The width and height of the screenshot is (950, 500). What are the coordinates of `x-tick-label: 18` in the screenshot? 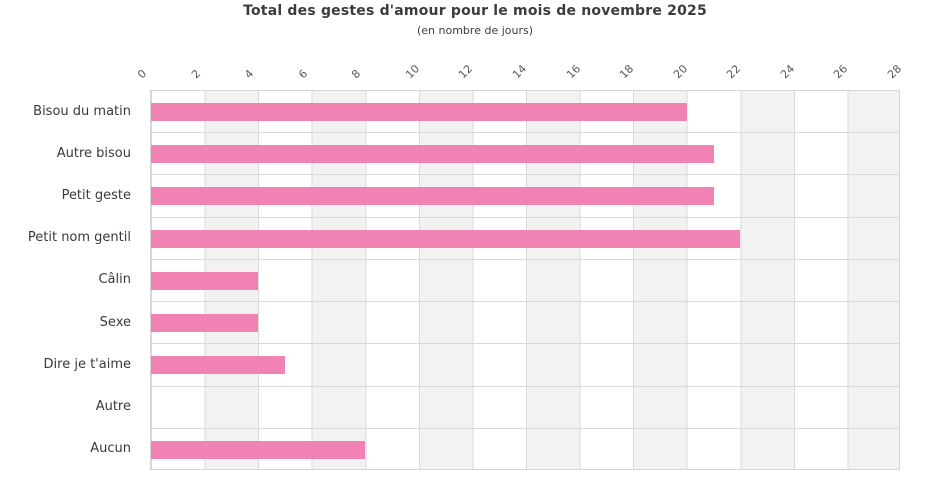 It's located at (627, 72).